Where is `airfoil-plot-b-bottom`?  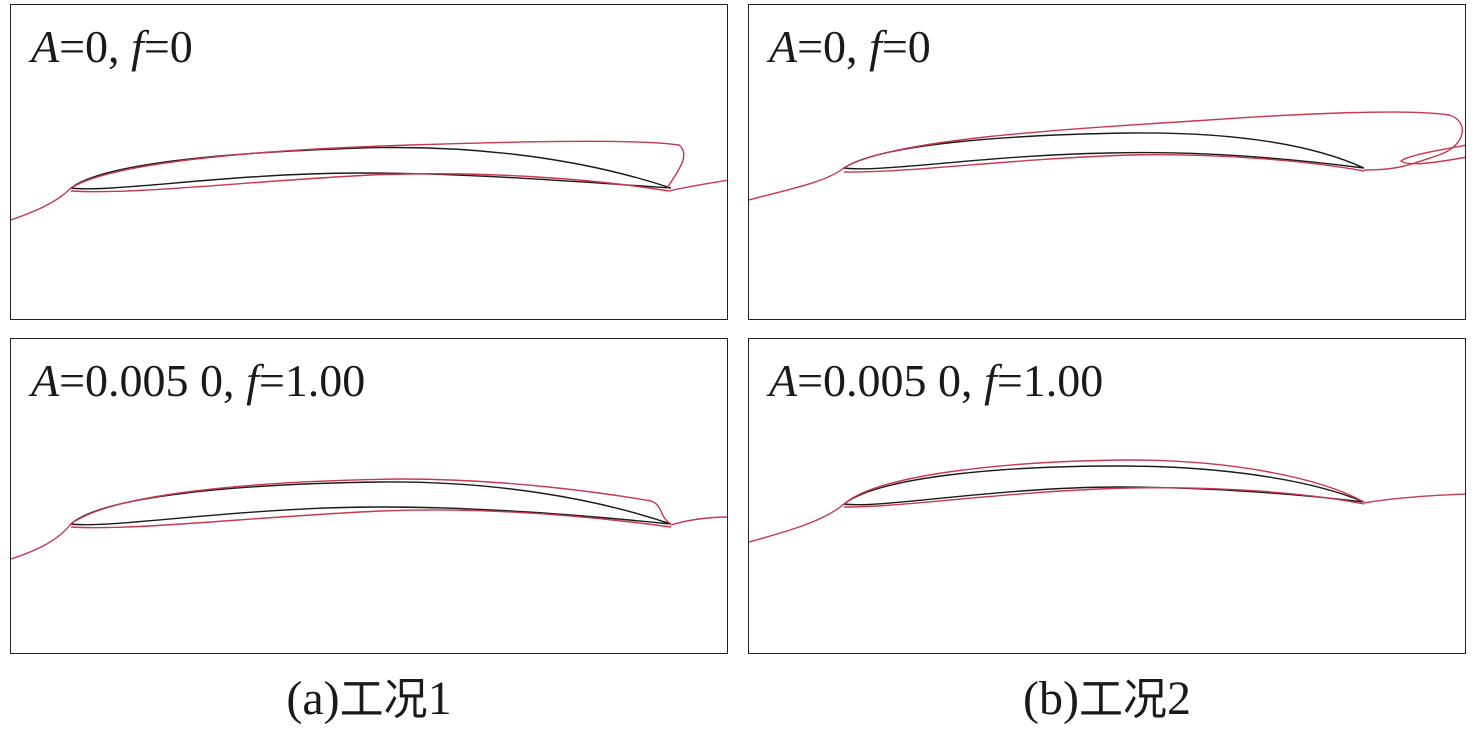 airfoil-plot-b-bottom is located at coordinates (1107, 501).